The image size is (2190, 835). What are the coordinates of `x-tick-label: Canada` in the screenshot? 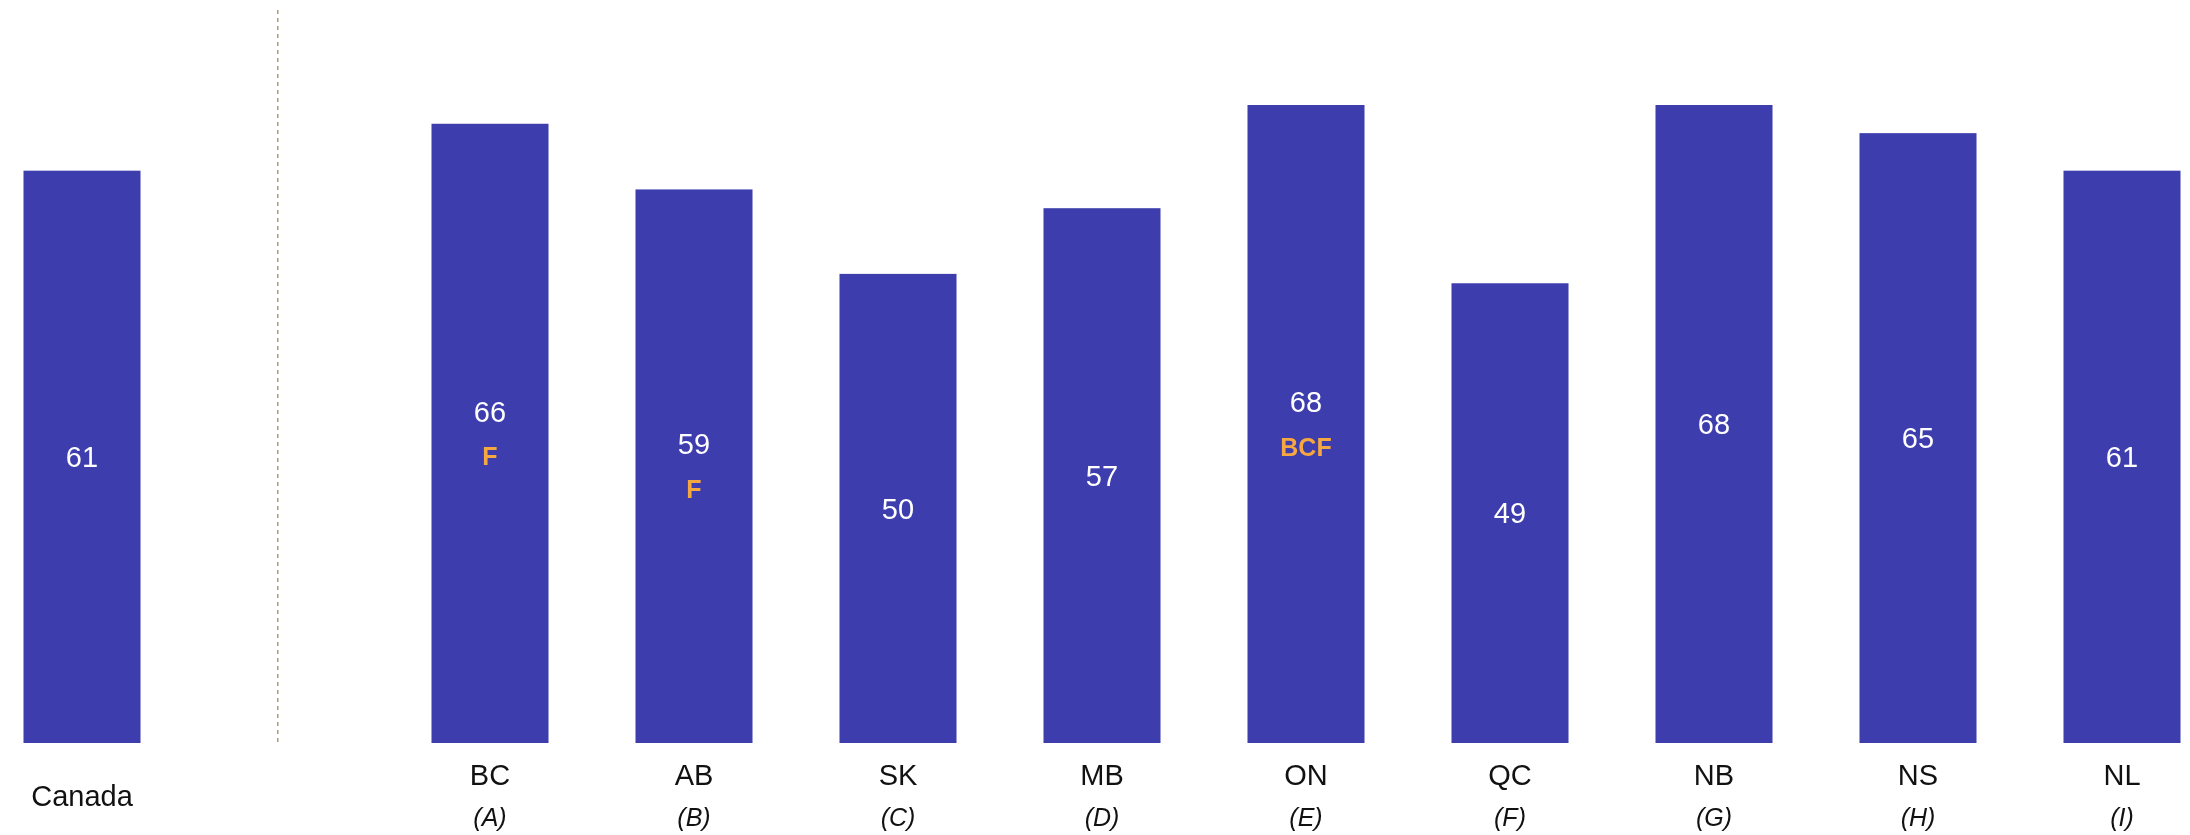 It's located at (82, 796).